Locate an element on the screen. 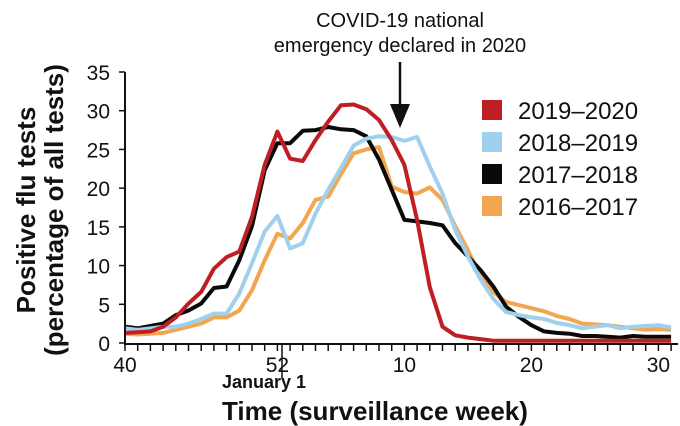 The width and height of the screenshot is (680, 426). legend: 2019–2020 2018–2019 2017–2018 2016–2017 is located at coordinates (560, 159).